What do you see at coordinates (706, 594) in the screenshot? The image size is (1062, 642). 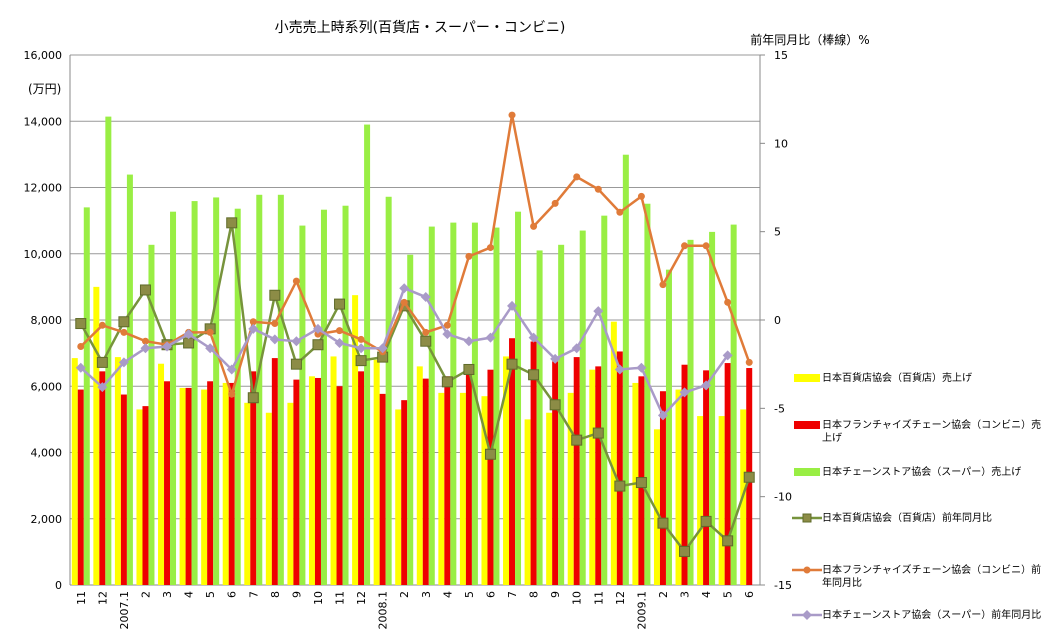 I see `x-tick-label: 4` at bounding box center [706, 594].